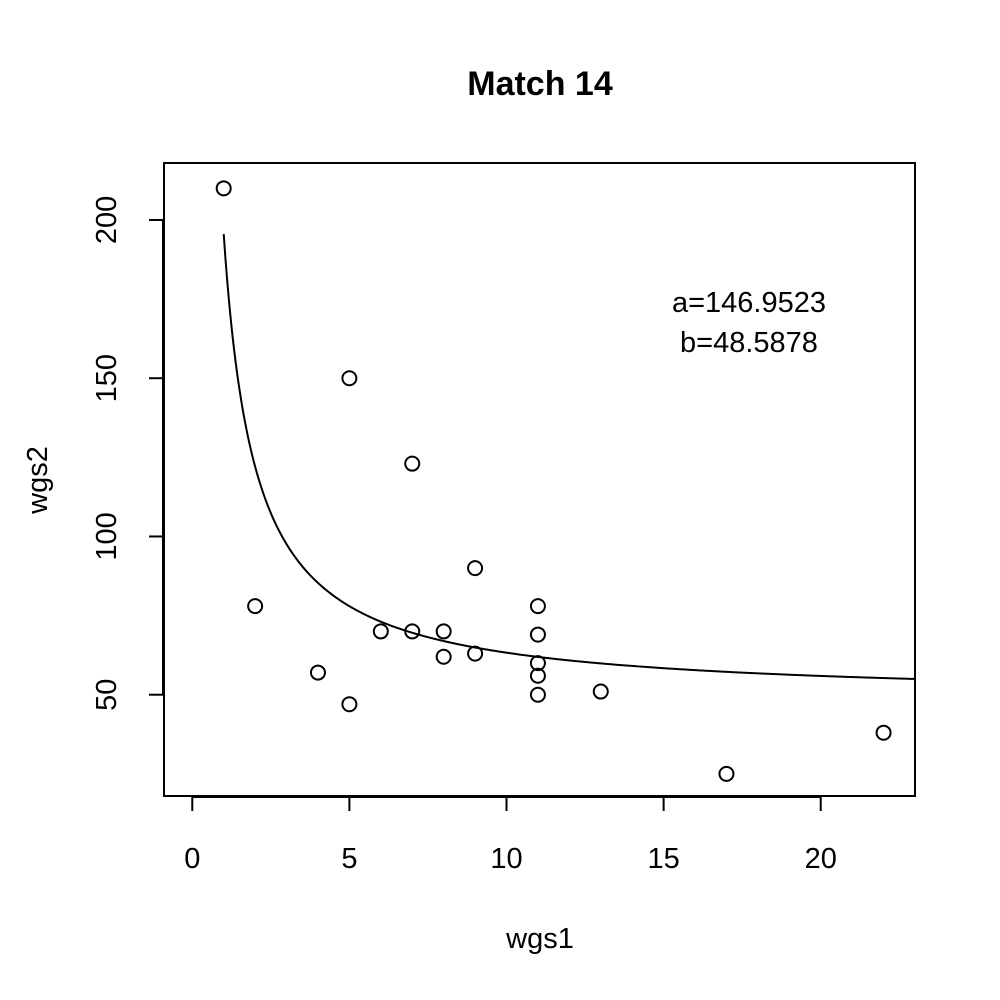 This screenshot has height=1000, width=1000. Describe the element at coordinates (663, 859) in the screenshot. I see `x-tick-label: 15` at that location.